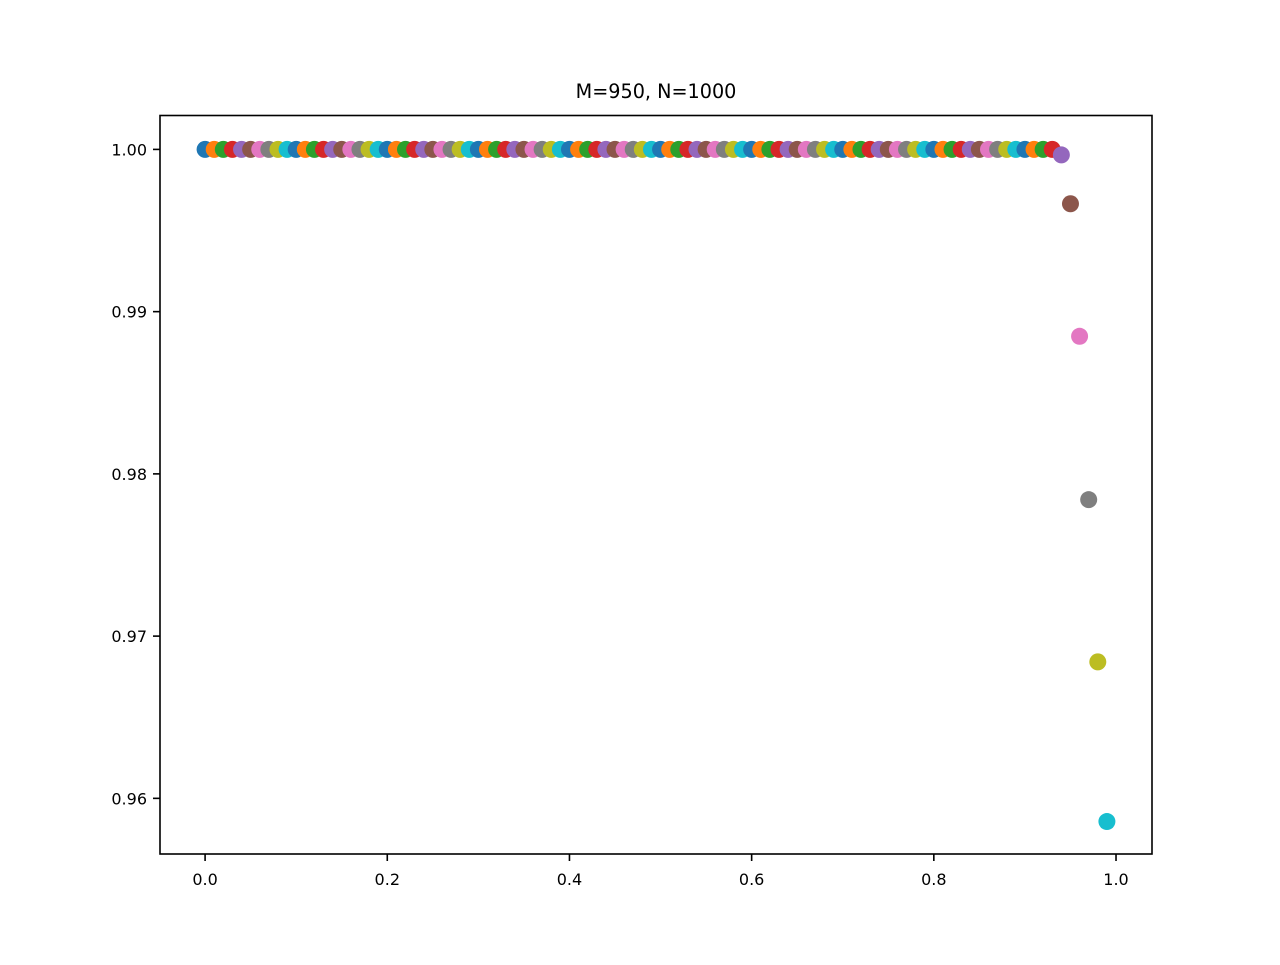  What do you see at coordinates (129, 798) in the screenshot?
I see `y-tick-label: 0.96` at bounding box center [129, 798].